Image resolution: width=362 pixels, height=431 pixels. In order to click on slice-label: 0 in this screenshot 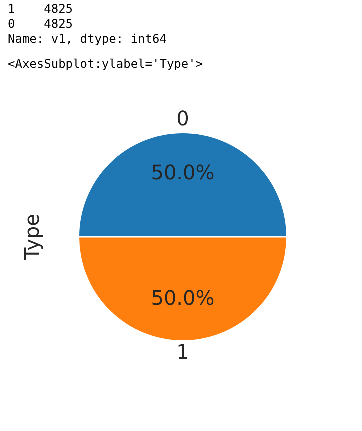, I will do `click(183, 118)`.